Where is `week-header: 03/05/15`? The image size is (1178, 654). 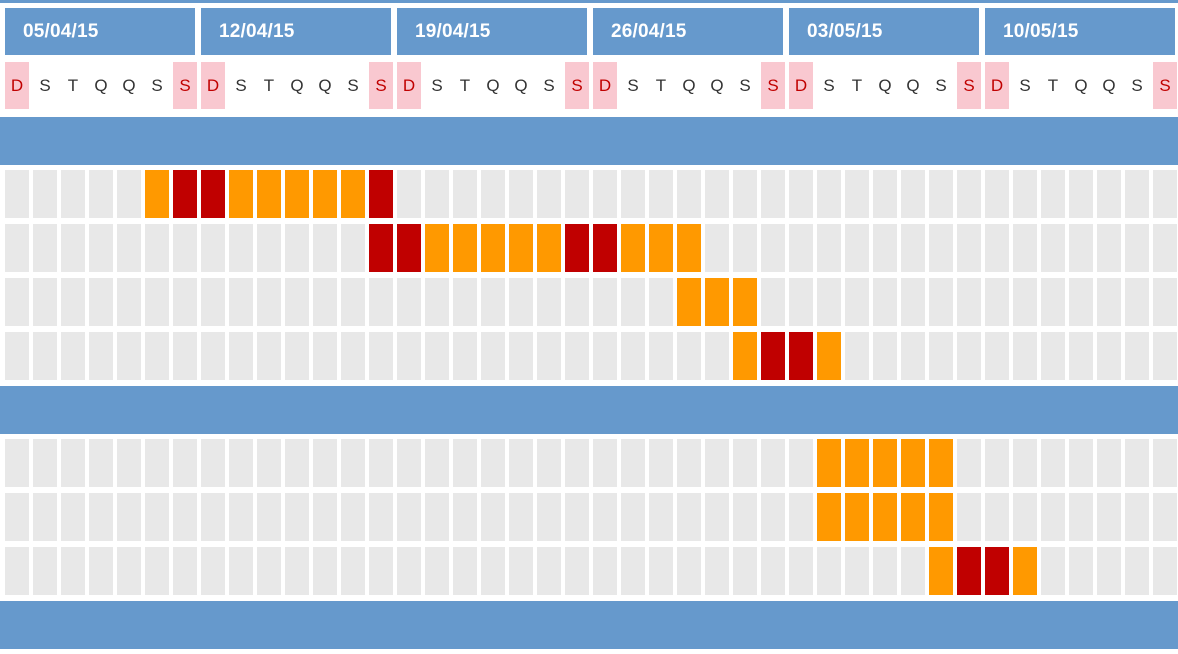 week-header: 03/05/15 is located at coordinates (884, 31).